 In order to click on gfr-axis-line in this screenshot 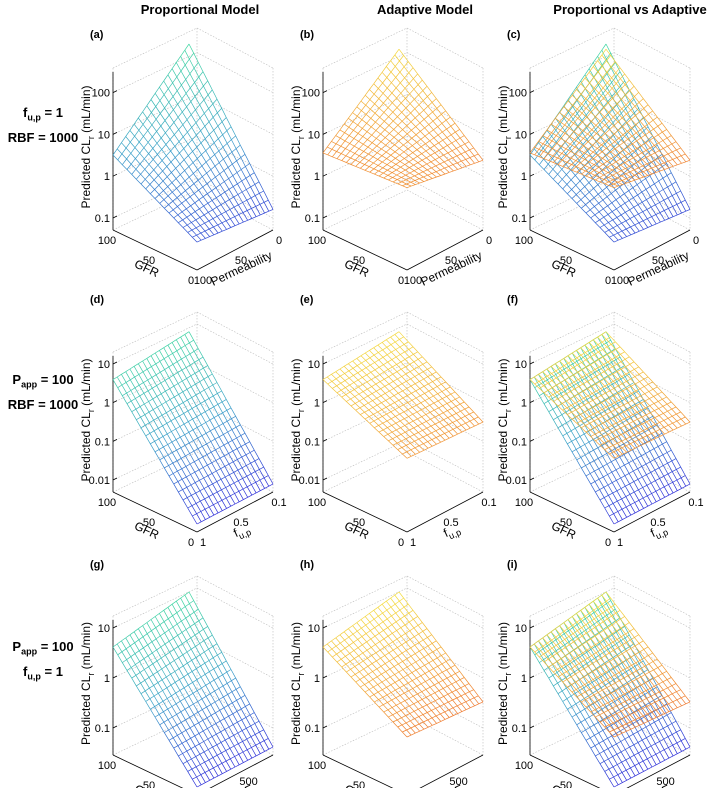, I will do `click(572, 512)`.